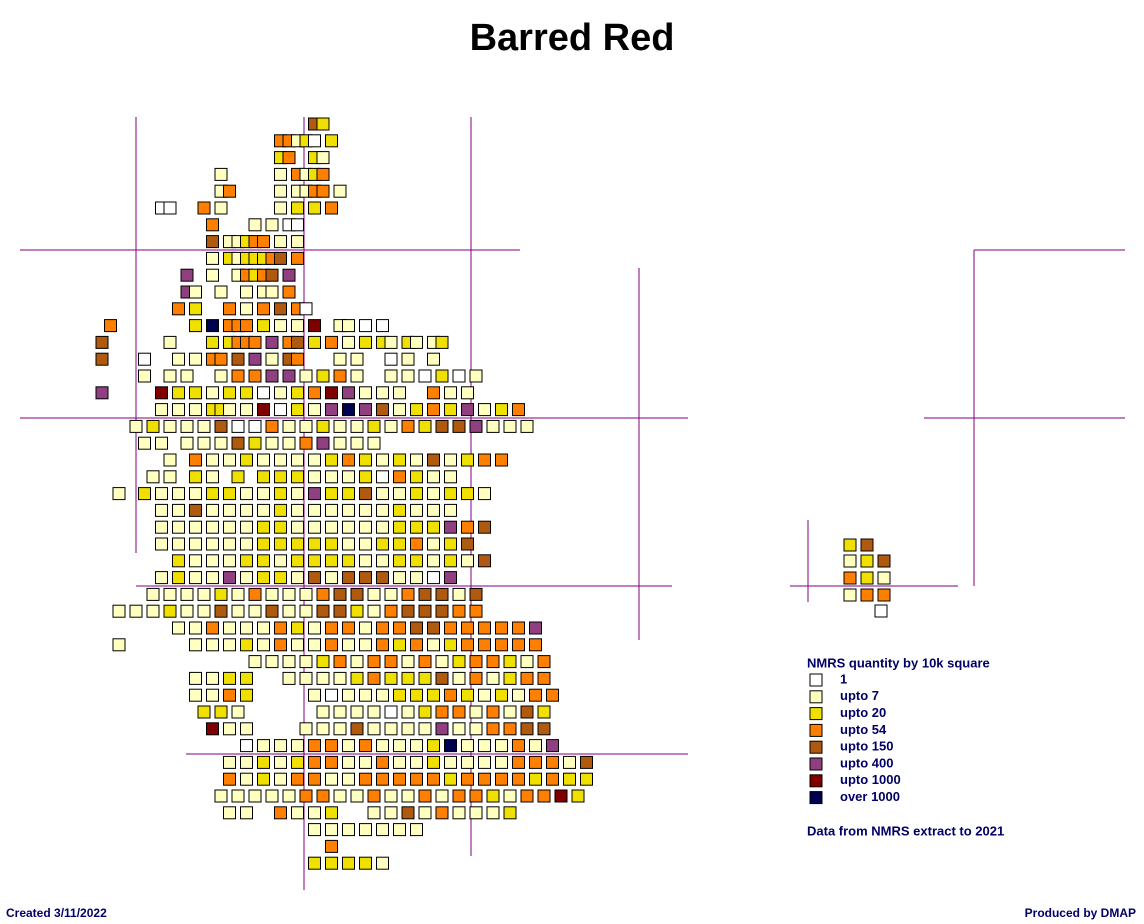 This screenshot has height=924, width=1144. What do you see at coordinates (572, 38) in the screenshot?
I see `map-title: Barred Red` at bounding box center [572, 38].